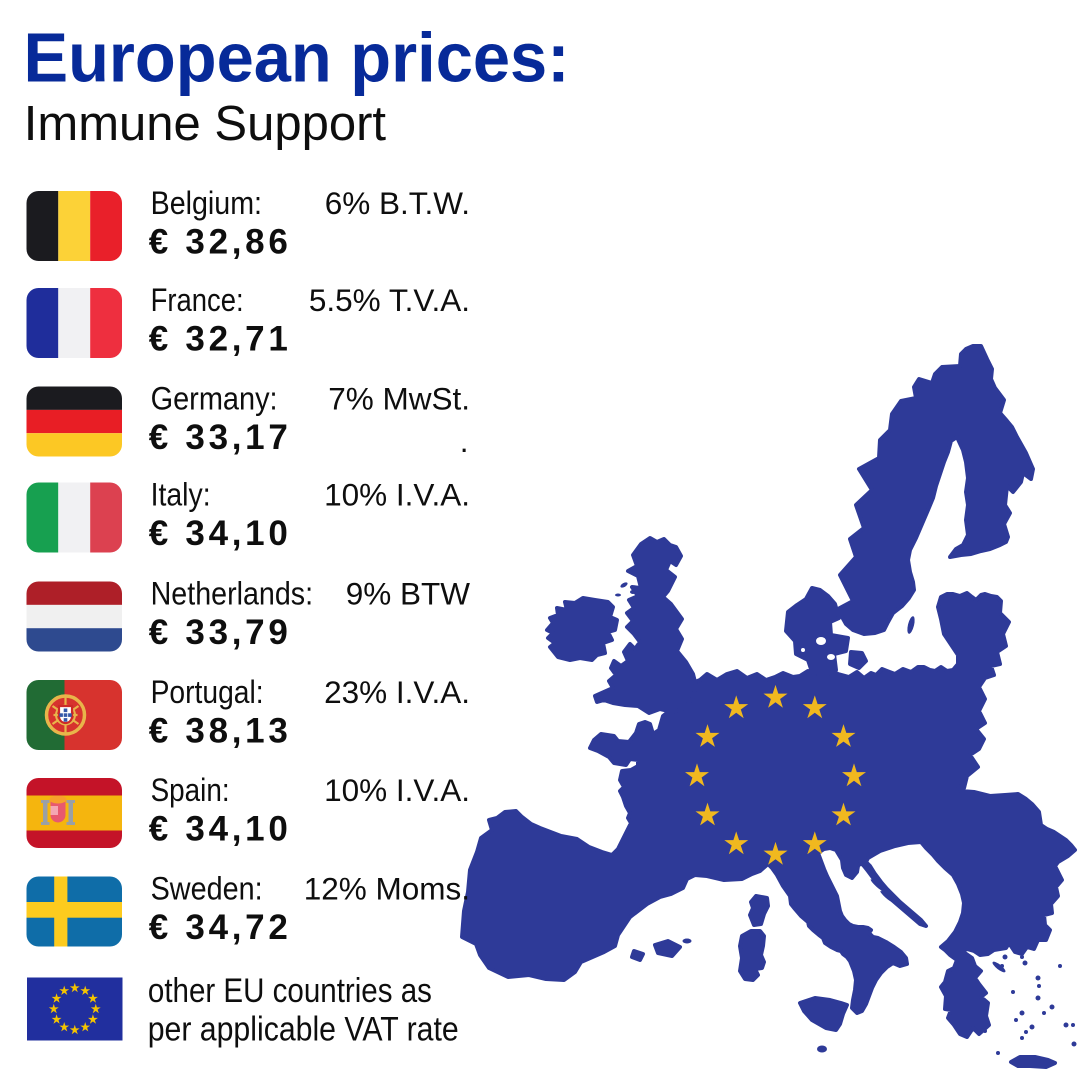 Image resolution: width=1080 pixels, height=1080 pixels. What do you see at coordinates (290, 991) in the screenshot?
I see `svg-text: other EU countries as` at bounding box center [290, 991].